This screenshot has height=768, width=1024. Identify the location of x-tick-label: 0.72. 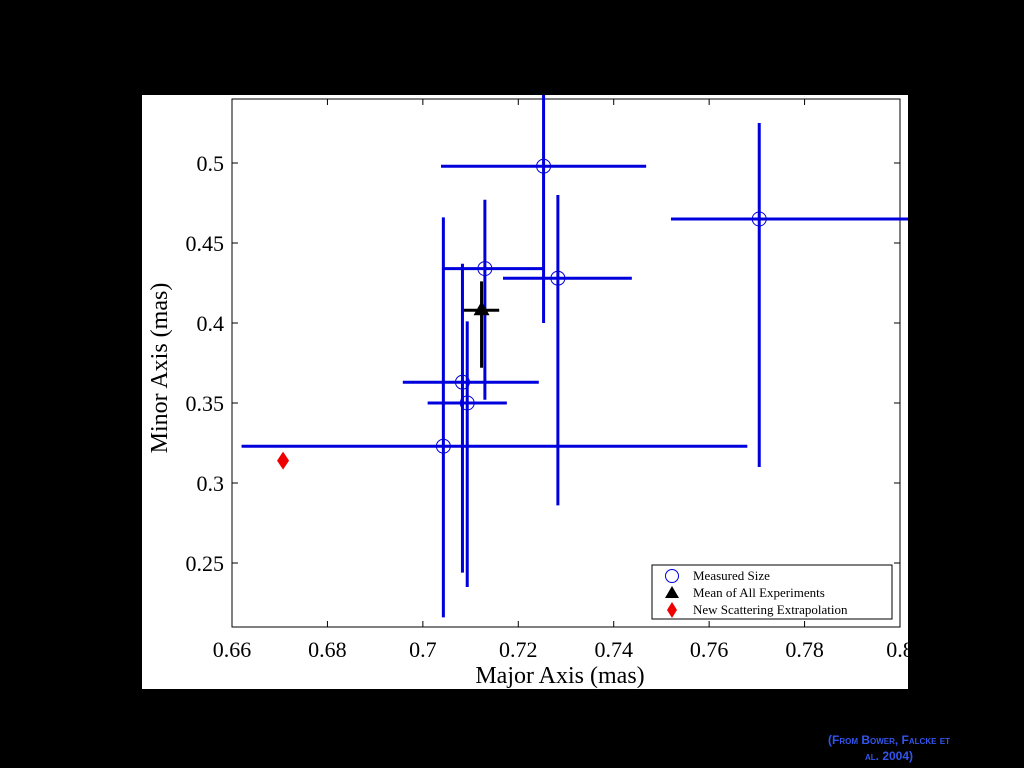
(518, 649).